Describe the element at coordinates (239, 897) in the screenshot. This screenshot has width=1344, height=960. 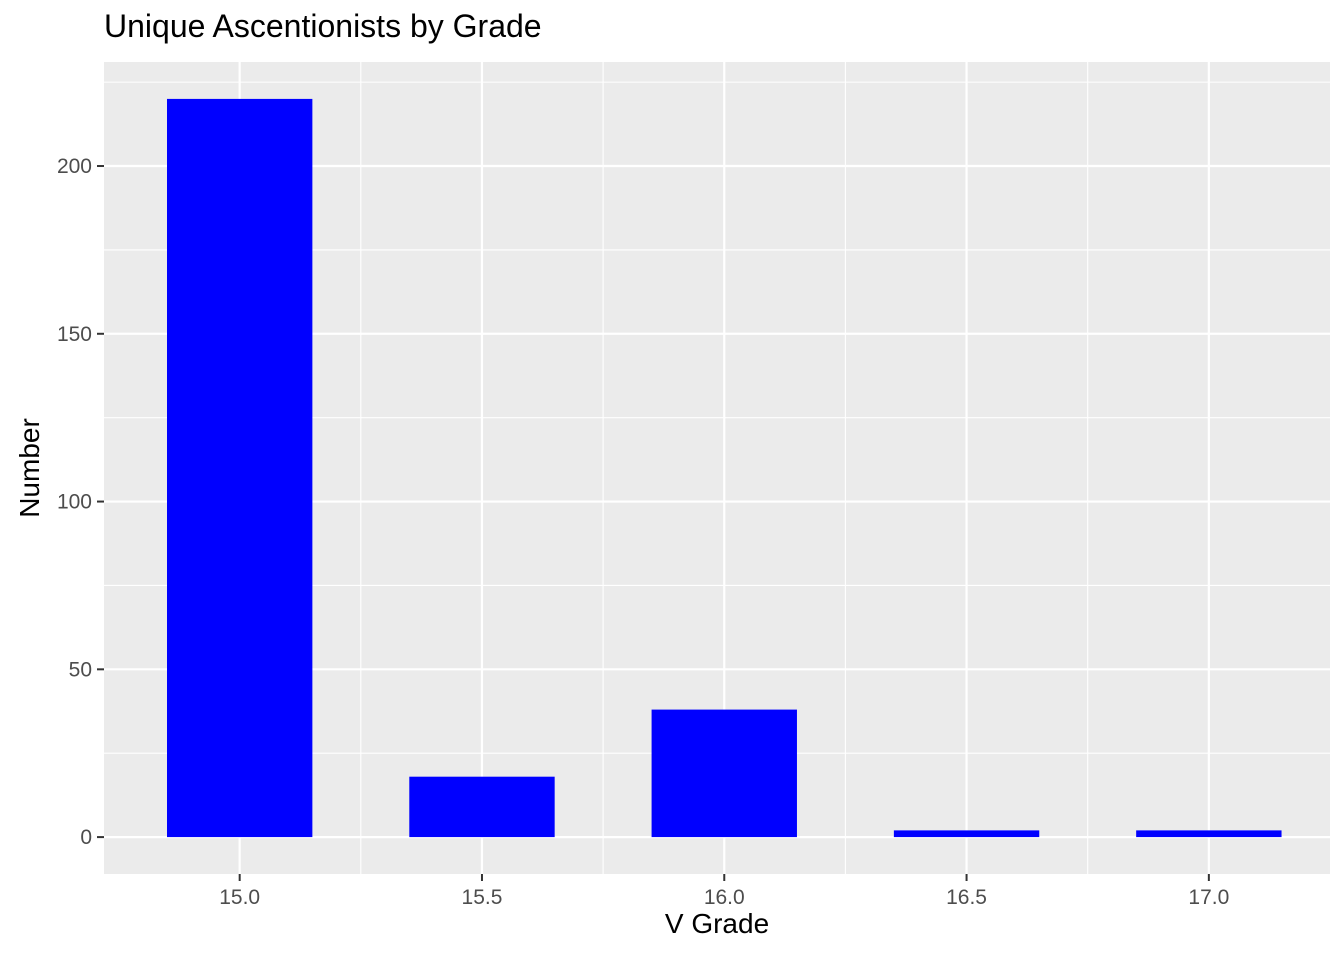
I see `x-tick-label: 15.0` at that location.